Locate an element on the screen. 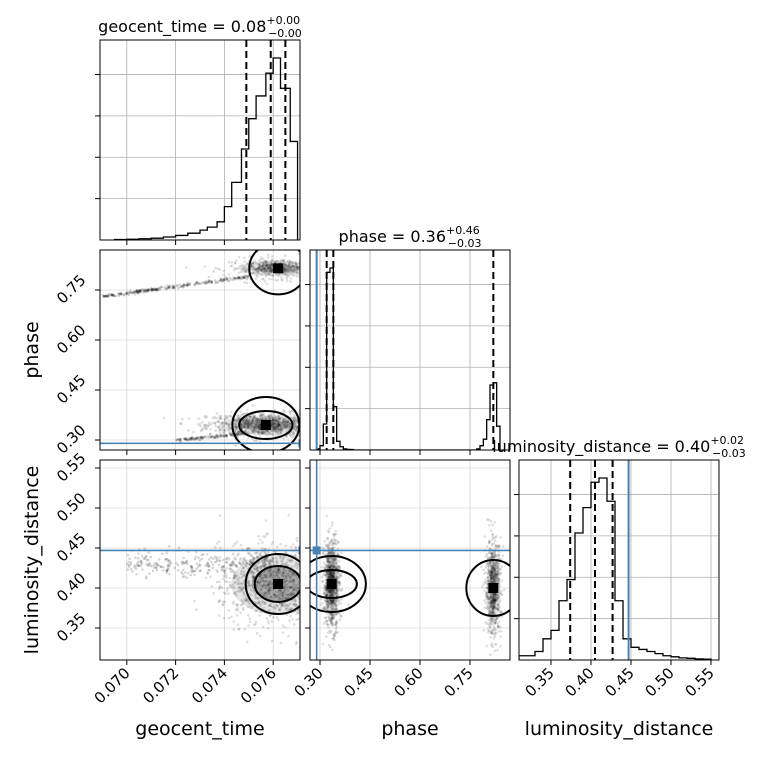  contour-line is located at coordinates (274, 273).